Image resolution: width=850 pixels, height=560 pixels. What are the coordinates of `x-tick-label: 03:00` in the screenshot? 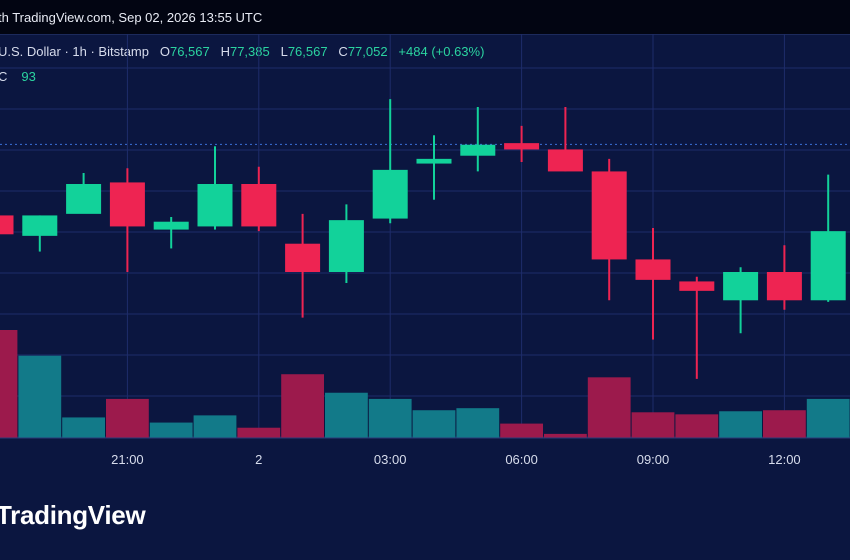 It's located at (390, 459).